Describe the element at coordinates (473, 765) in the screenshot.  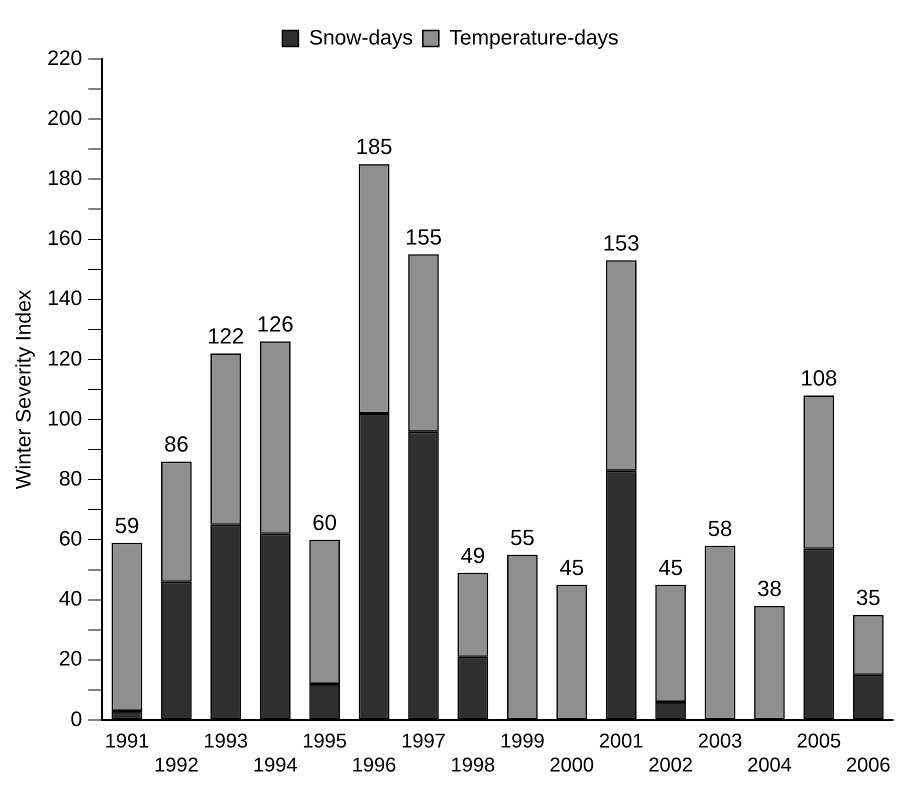
I see `x-tick-label: 1998` at that location.